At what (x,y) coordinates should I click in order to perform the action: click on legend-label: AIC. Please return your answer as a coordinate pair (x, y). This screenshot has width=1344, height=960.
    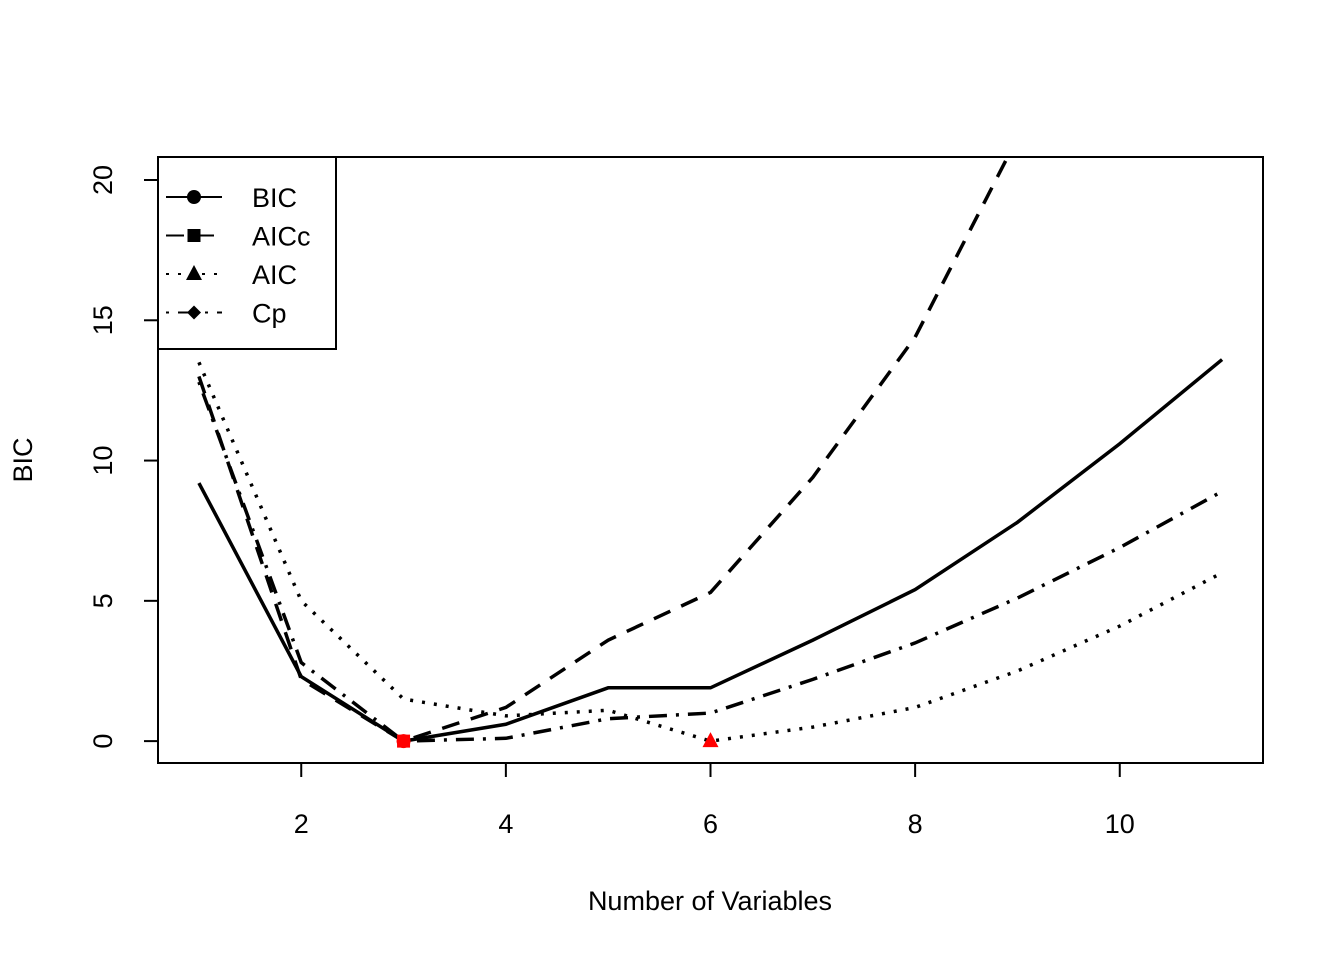
    Looking at the image, I should click on (274, 275).